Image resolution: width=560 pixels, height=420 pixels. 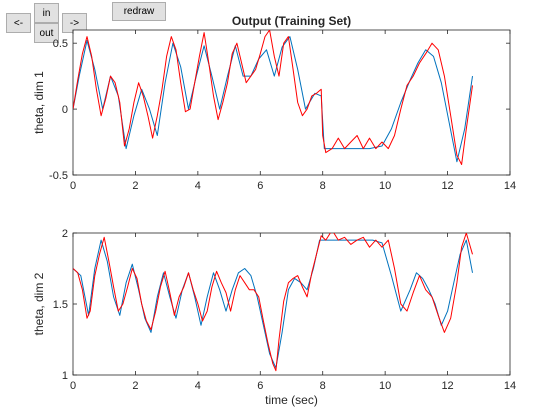 I want to click on y-axis-label: theta, dim 2, so click(x=39, y=303).